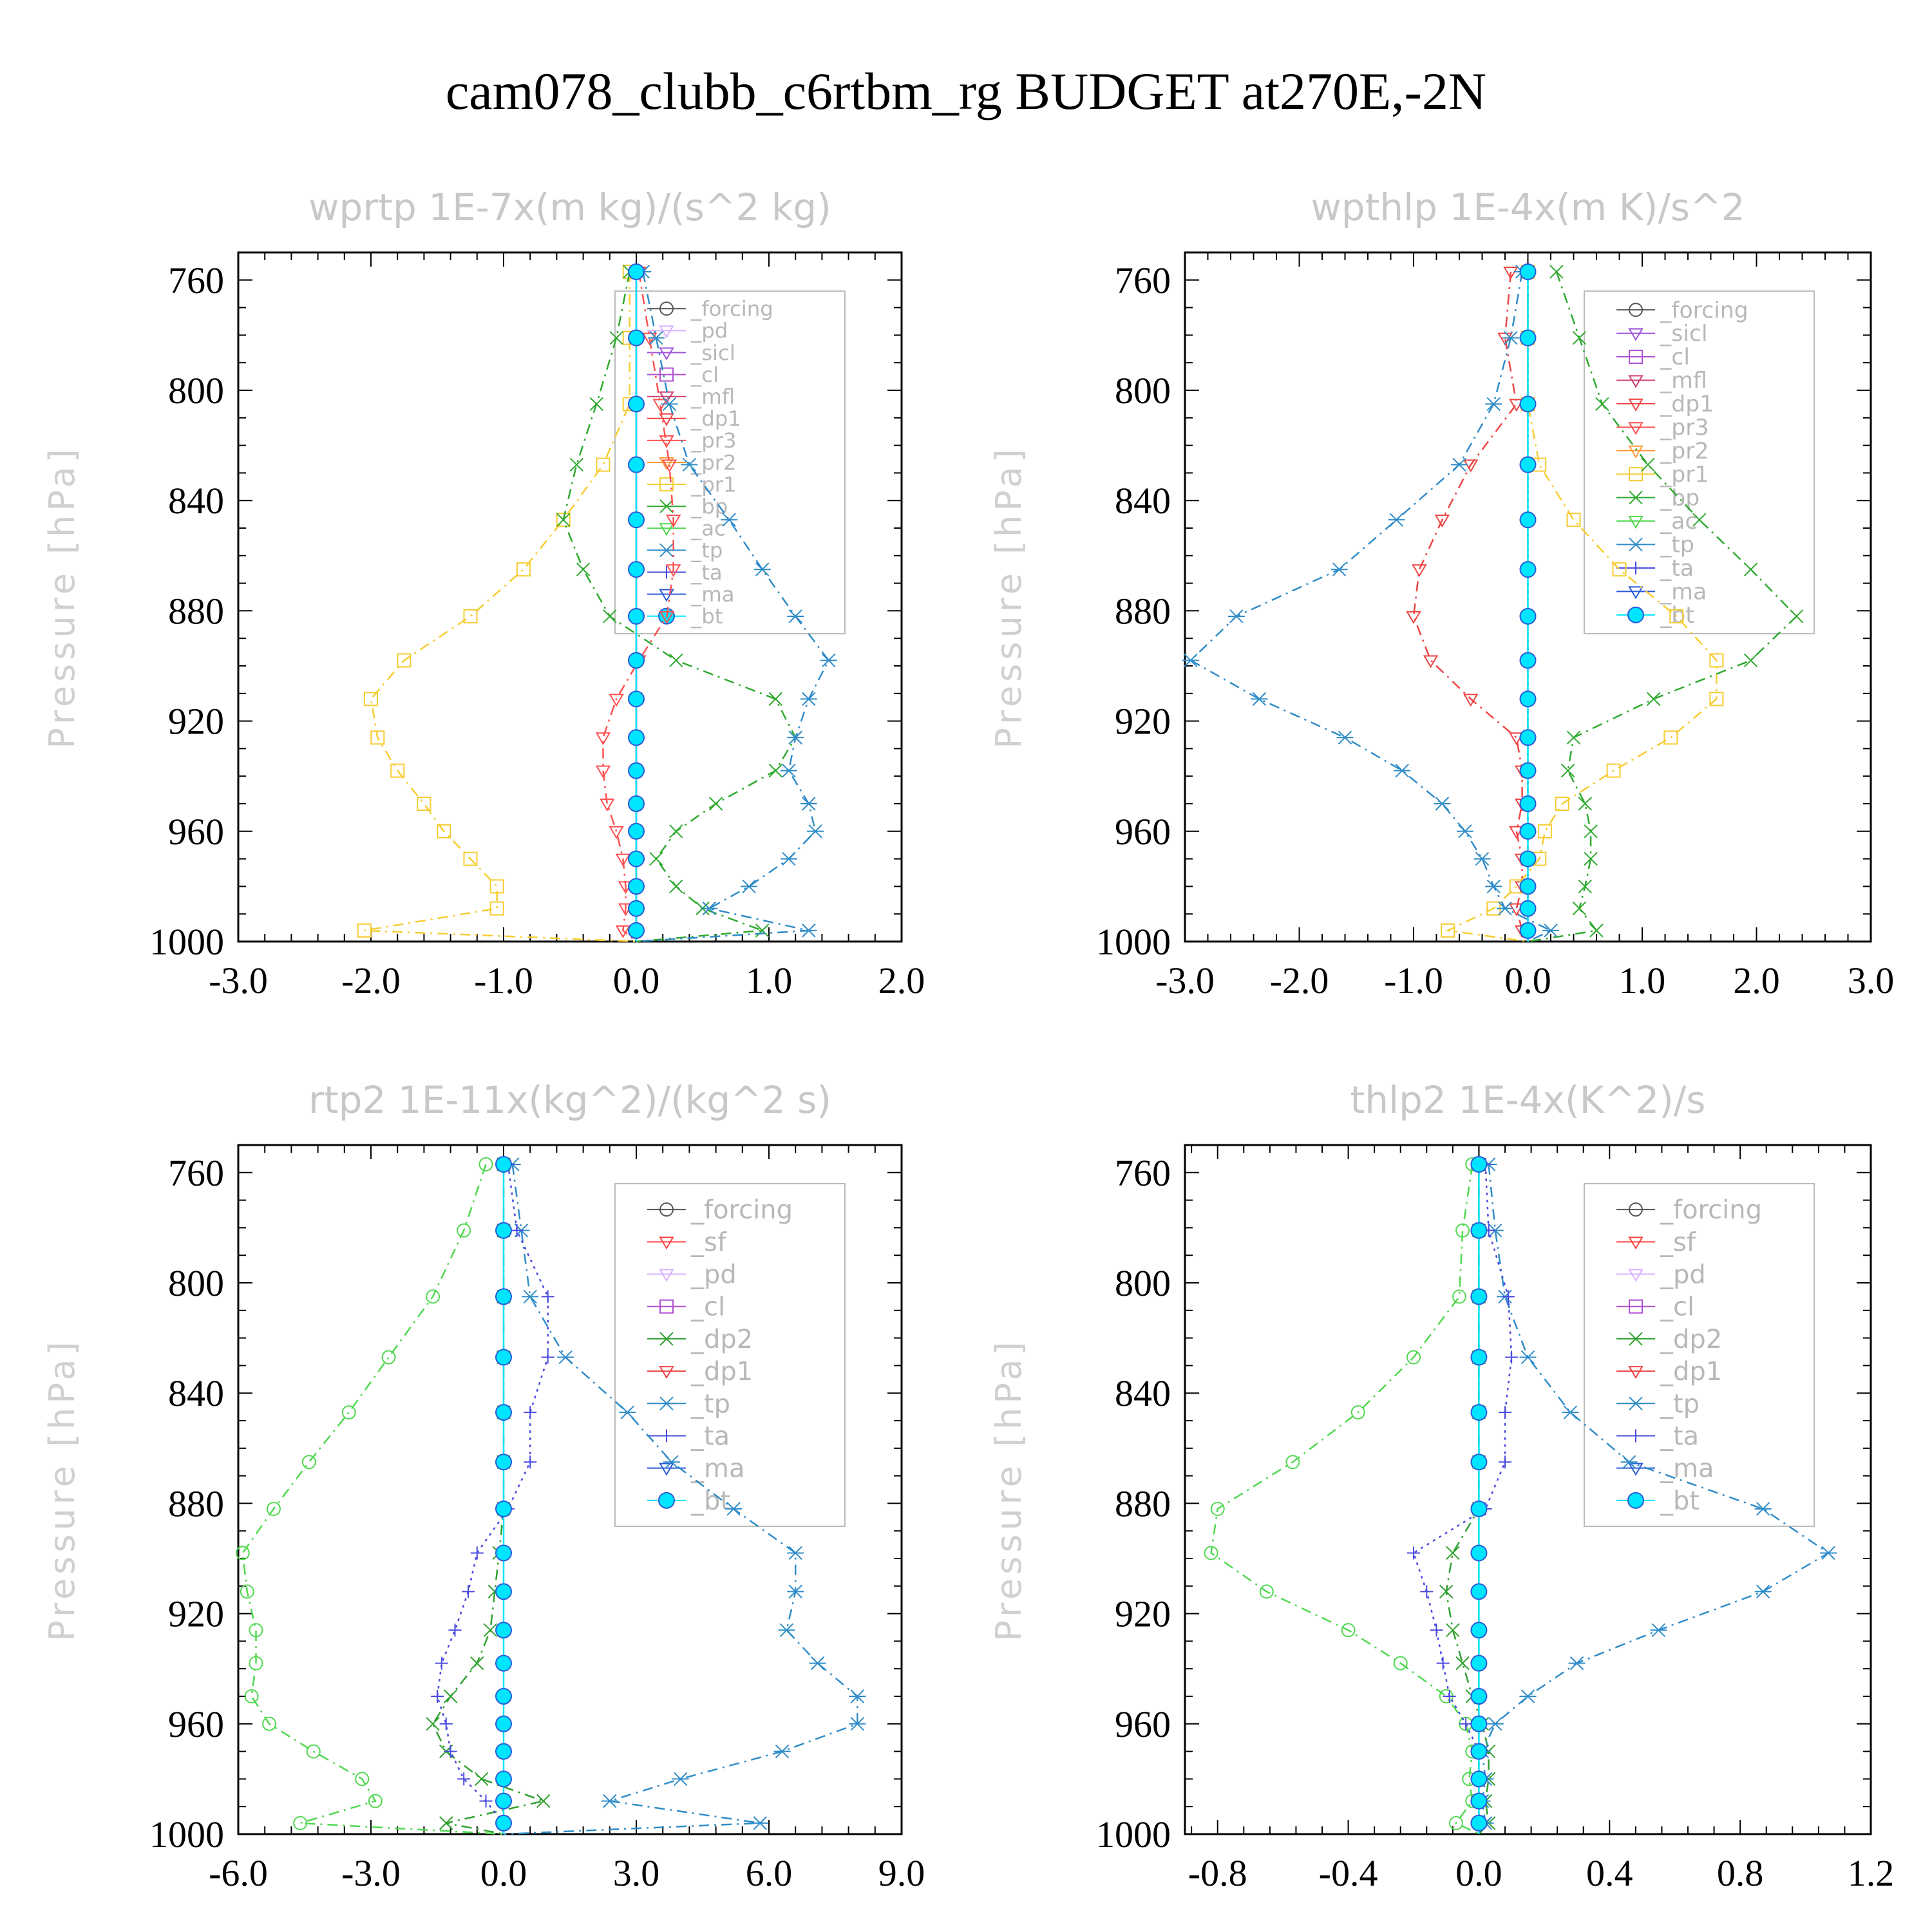 This screenshot has width=1932, height=1932. I want to click on legend-label: _dp2, so click(1691, 1339).